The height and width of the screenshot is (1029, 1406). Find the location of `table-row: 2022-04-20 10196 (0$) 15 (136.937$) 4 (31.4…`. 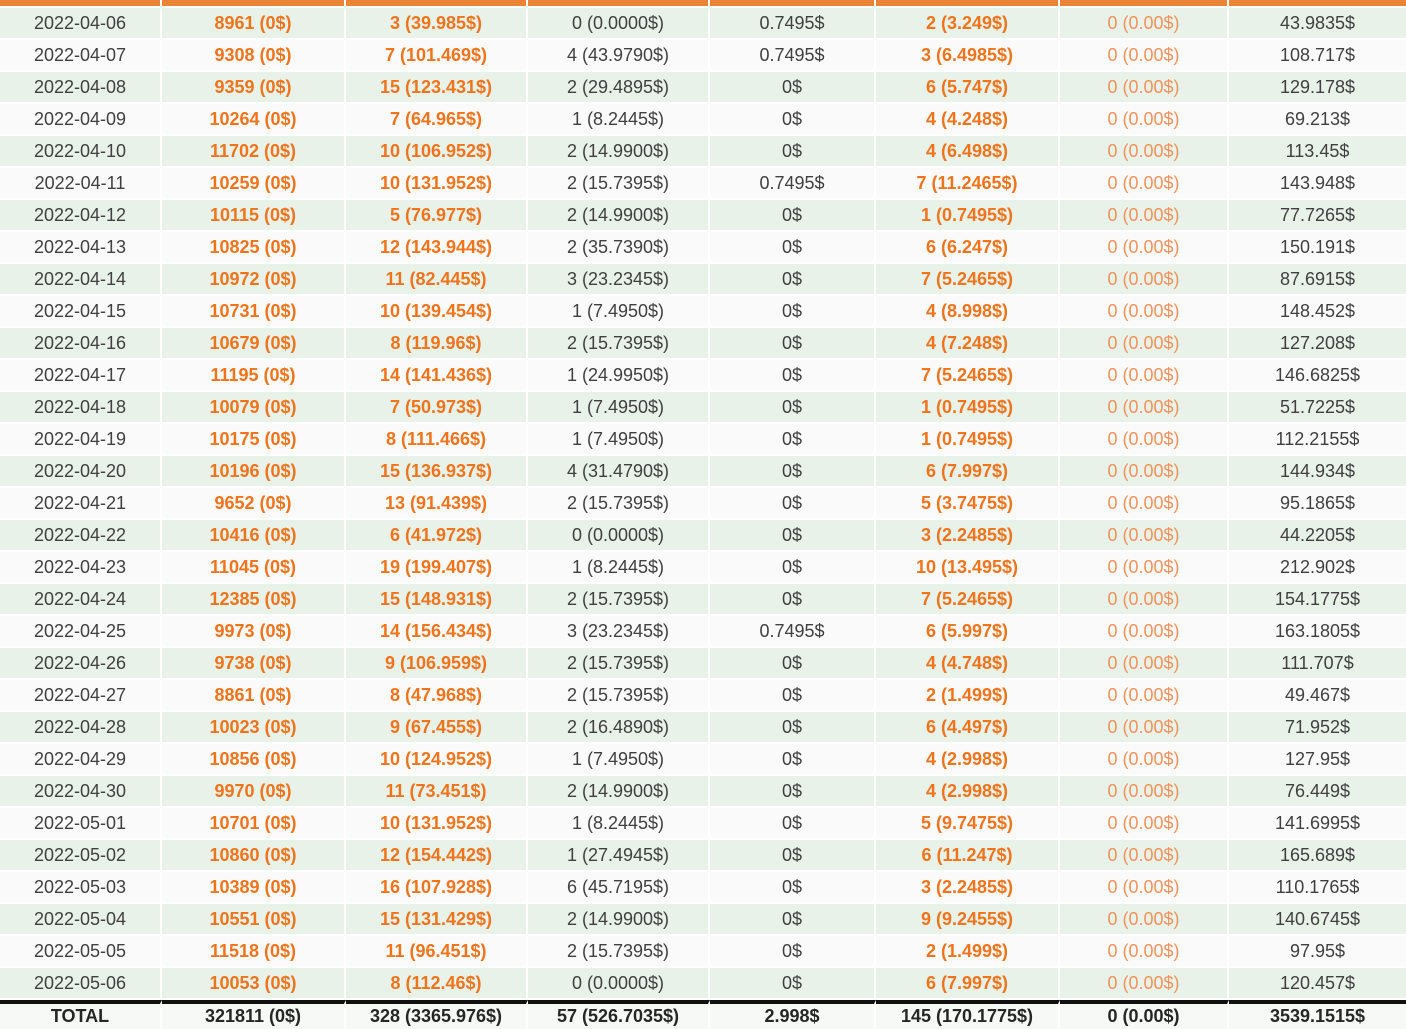

table-row: 2022-04-20 10196 (0$) 15 (136.937$) 4 (31.4… is located at coordinates (703, 472).